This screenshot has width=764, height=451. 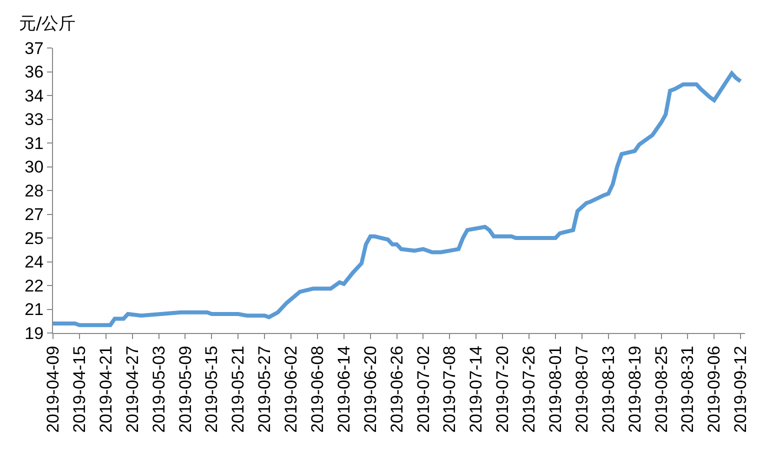 What do you see at coordinates (714, 389) in the screenshot?
I see `x-tick-label: 2019-09-06` at bounding box center [714, 389].